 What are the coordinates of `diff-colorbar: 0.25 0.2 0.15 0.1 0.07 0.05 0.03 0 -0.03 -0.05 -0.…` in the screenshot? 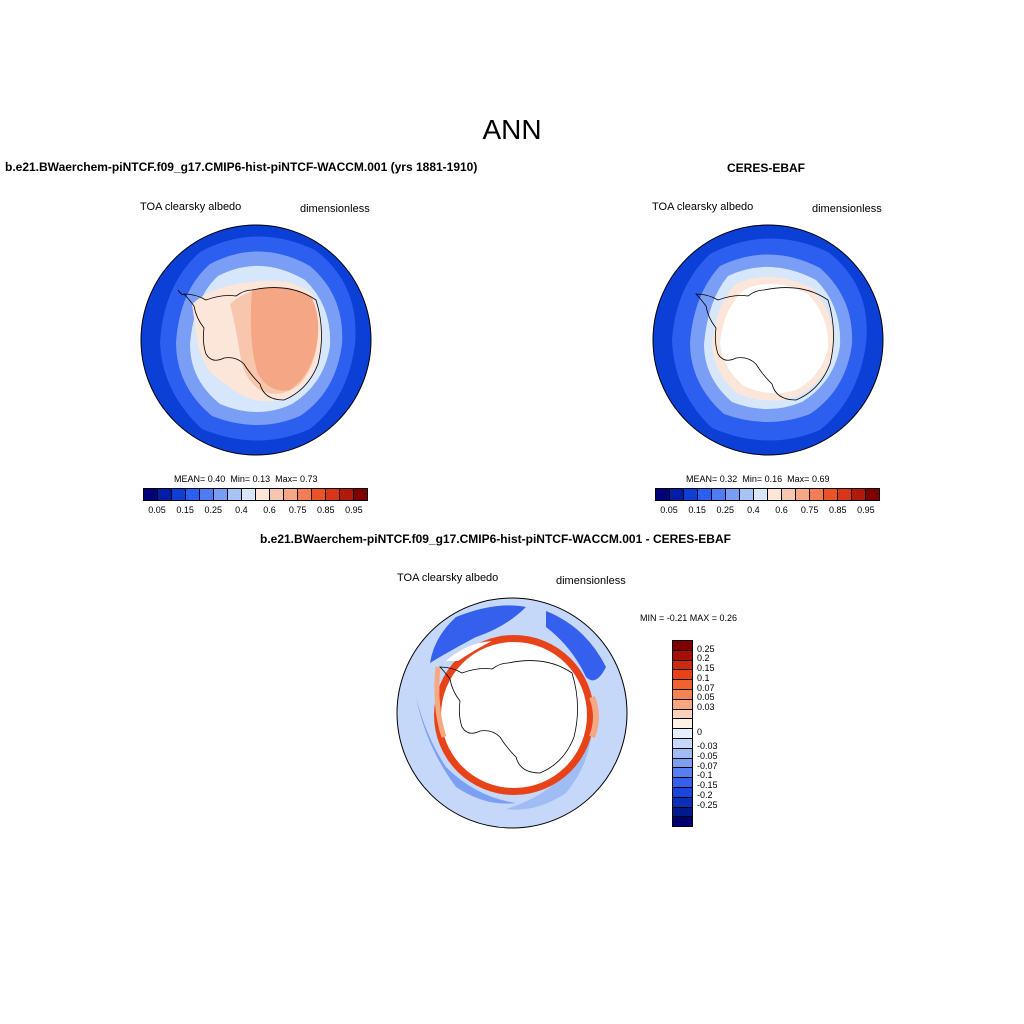 It's located at (707, 733).